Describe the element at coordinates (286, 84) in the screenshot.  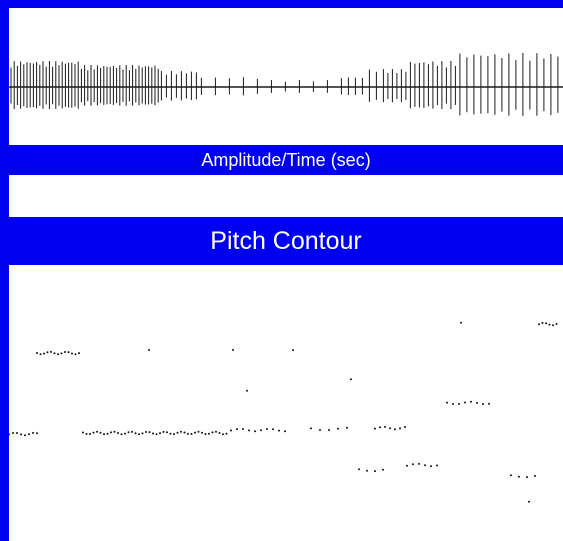
I see `amplitude-waveform` at that location.